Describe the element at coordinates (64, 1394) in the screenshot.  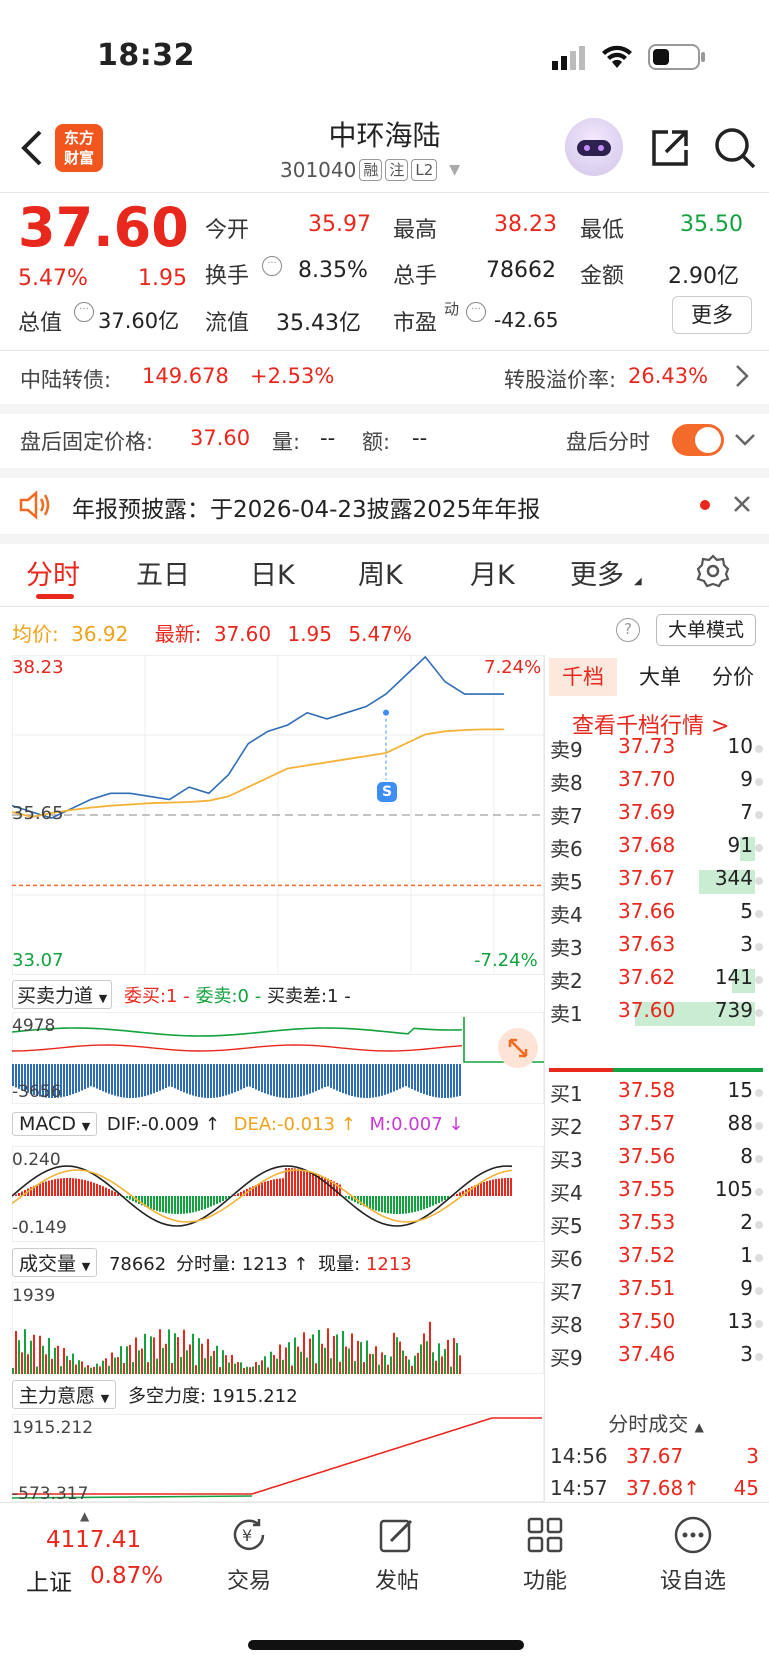
I see `main-force-dropdown: 主力意愿 ▼` at that location.